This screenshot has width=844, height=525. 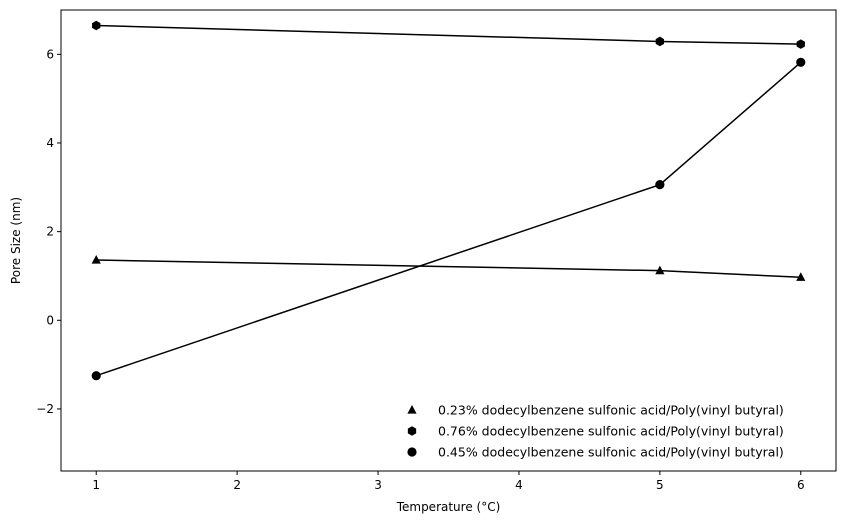 I want to click on y-tick-label: 6, so click(x=50, y=54).